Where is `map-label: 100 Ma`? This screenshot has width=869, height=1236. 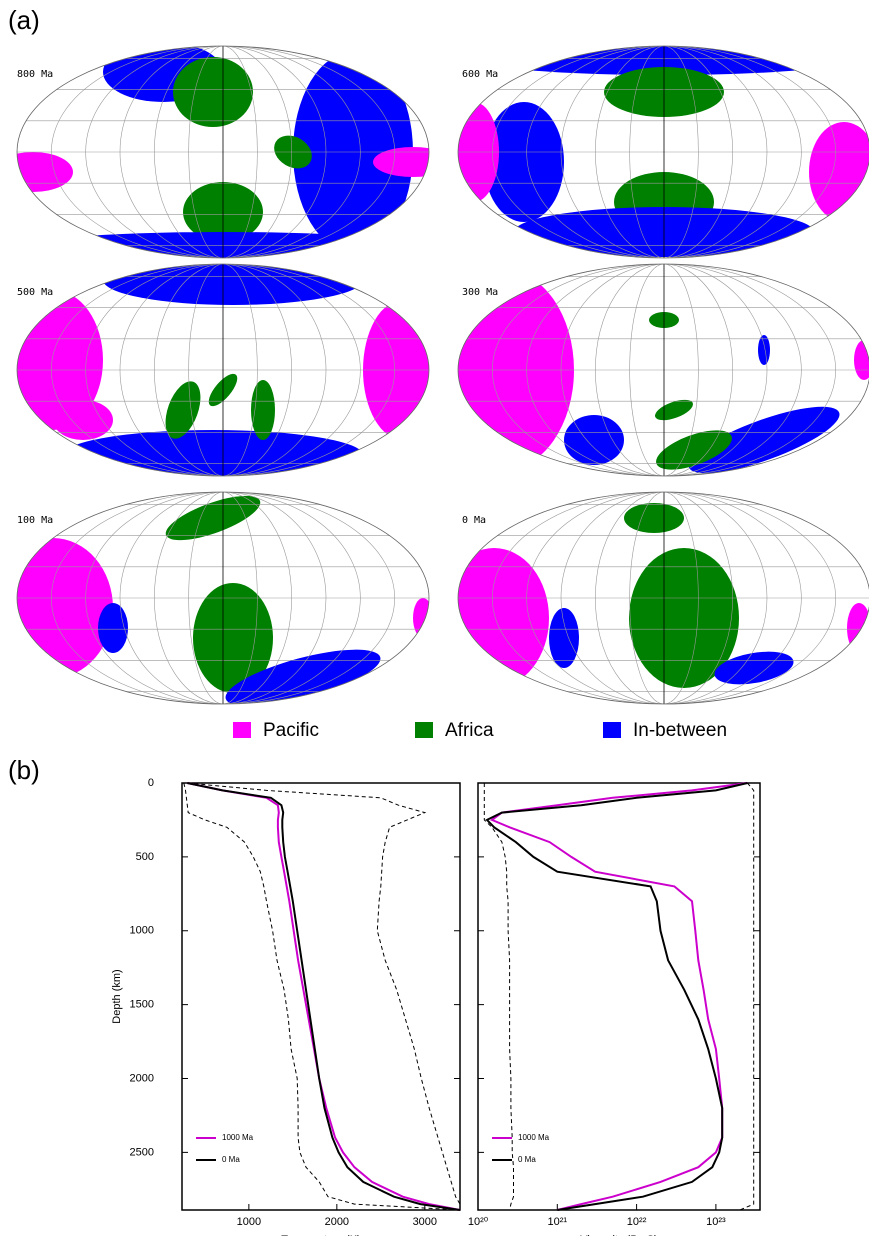
map-label: 100 Ma is located at coordinates (35, 520).